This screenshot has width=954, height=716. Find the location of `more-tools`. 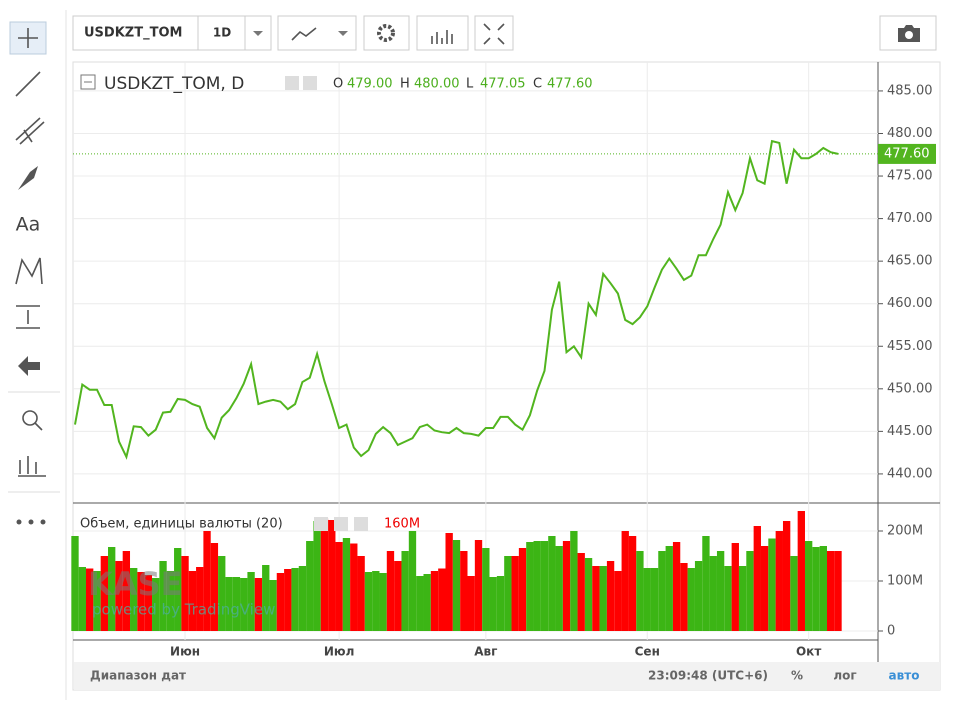

more-tools is located at coordinates (31, 522).